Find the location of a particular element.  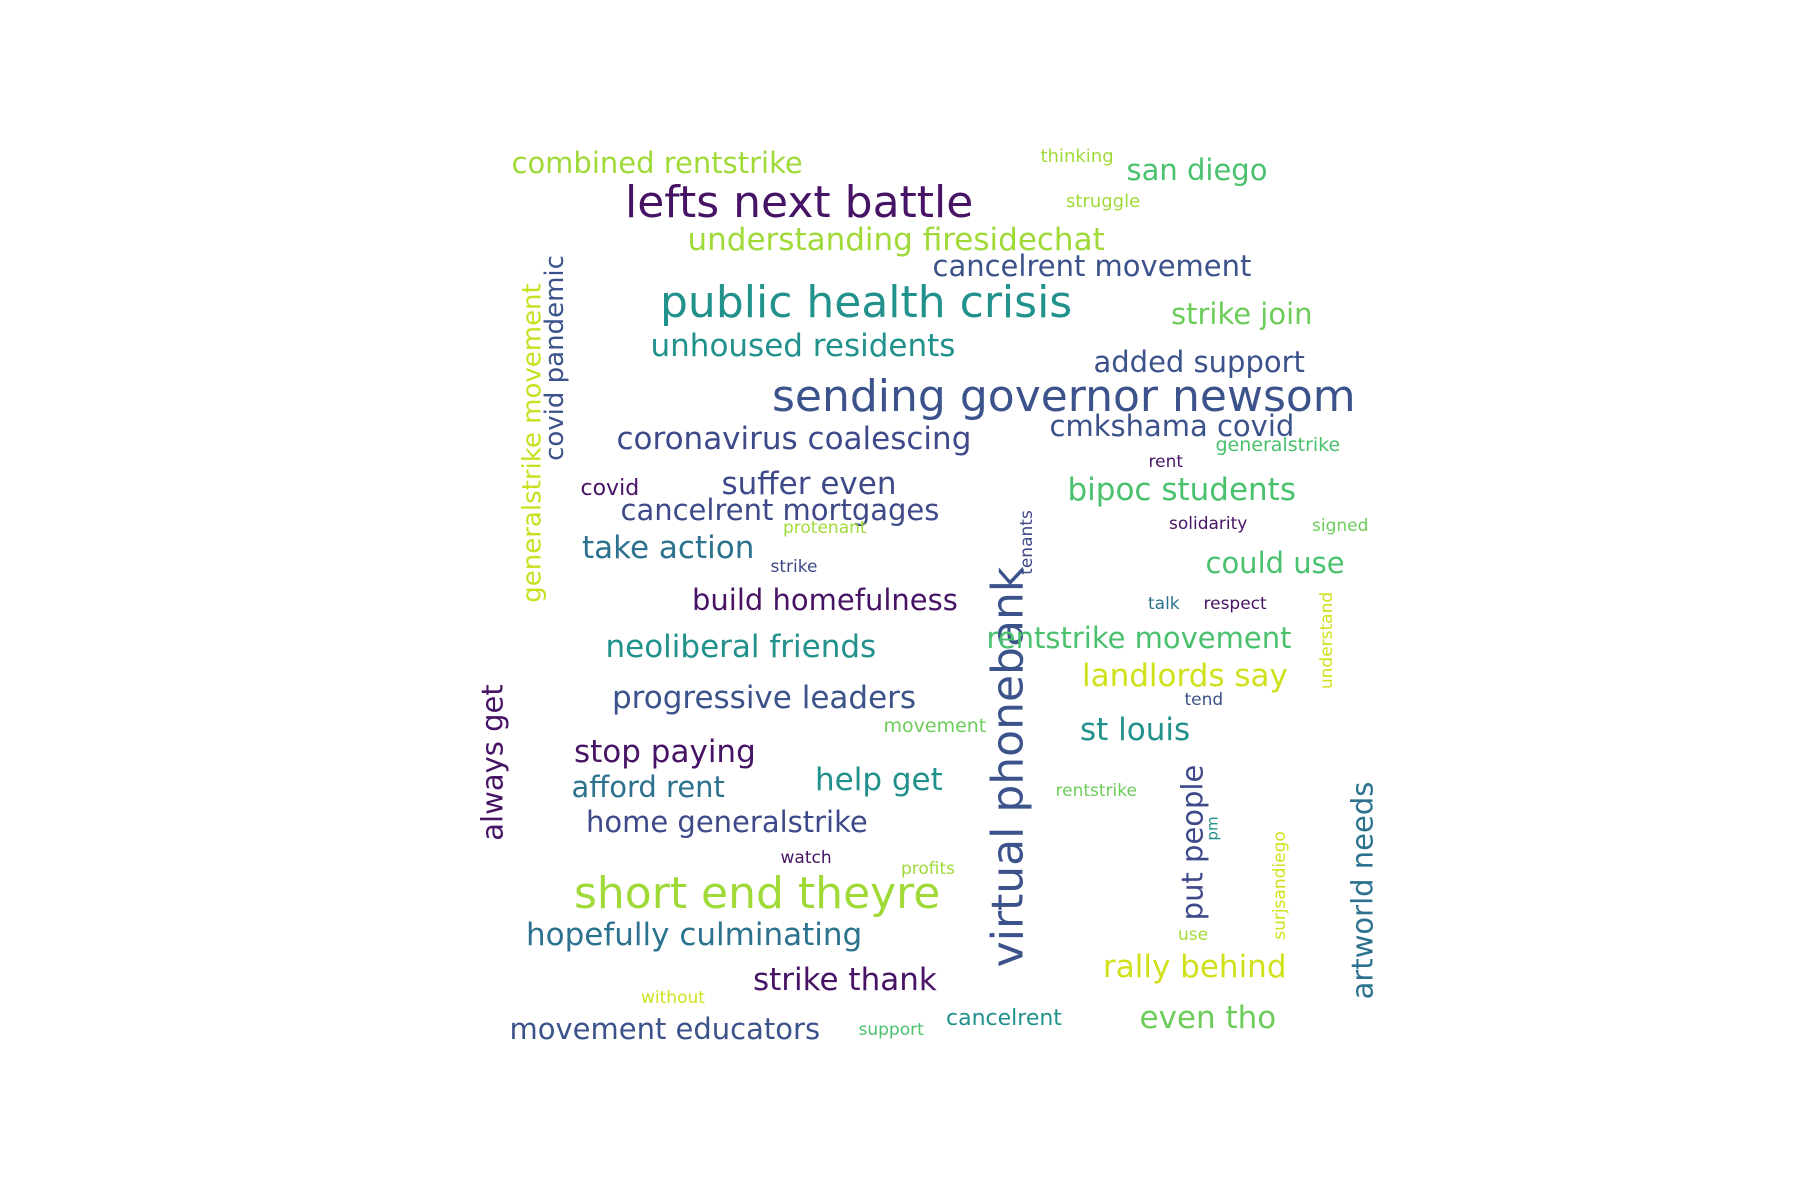

word-strike-thank: strike thank is located at coordinates (845, 979).